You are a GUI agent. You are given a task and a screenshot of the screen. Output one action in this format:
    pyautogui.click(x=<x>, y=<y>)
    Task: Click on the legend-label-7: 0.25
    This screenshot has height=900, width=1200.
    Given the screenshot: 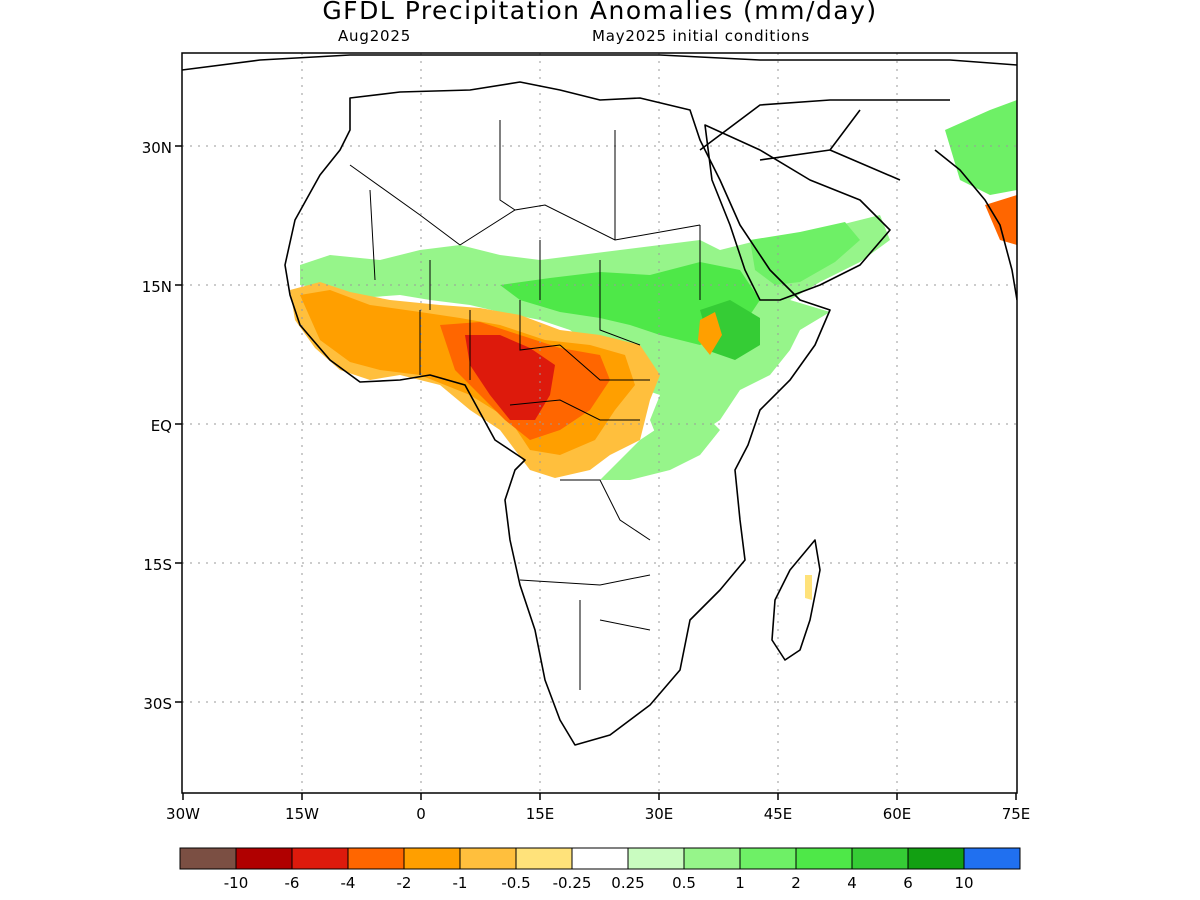 What is the action you would take?
    pyautogui.click(x=627, y=883)
    